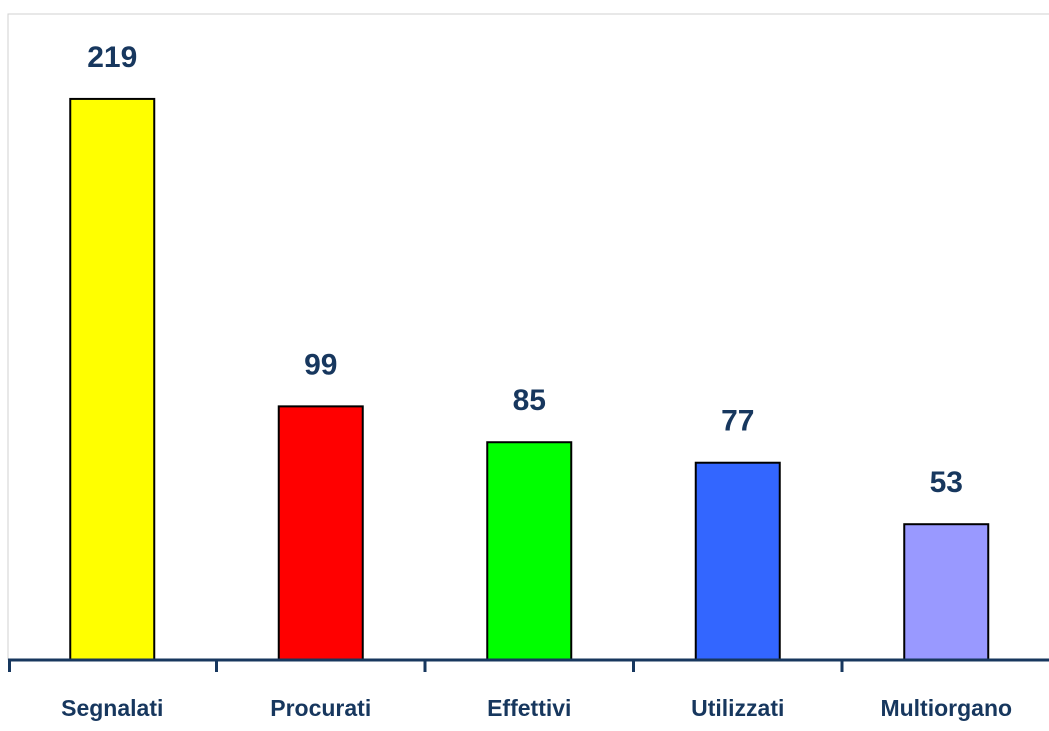 The image size is (1049, 731). Describe the element at coordinates (529, 400) in the screenshot. I see `value-label: 85` at that location.